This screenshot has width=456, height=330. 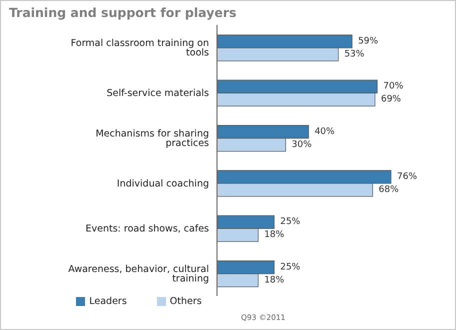 What do you see at coordinates (148, 229) in the screenshot?
I see `y-tick-label: Events: road shows, cafes` at bounding box center [148, 229].